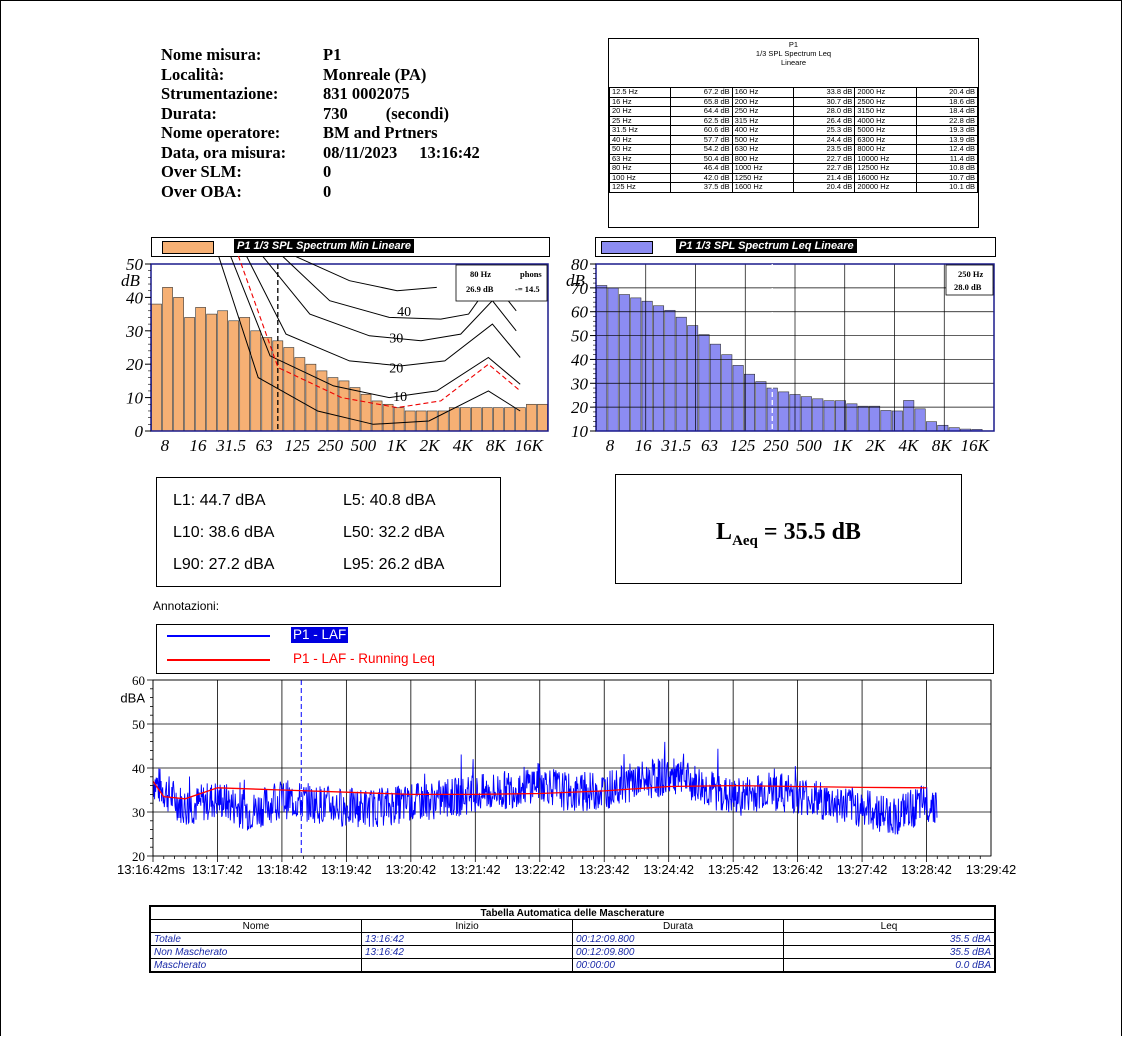 The width and height of the screenshot is (1132, 1037). Describe the element at coordinates (224, 152) in the screenshot. I see `info-label: Data, ora misura:` at that location.